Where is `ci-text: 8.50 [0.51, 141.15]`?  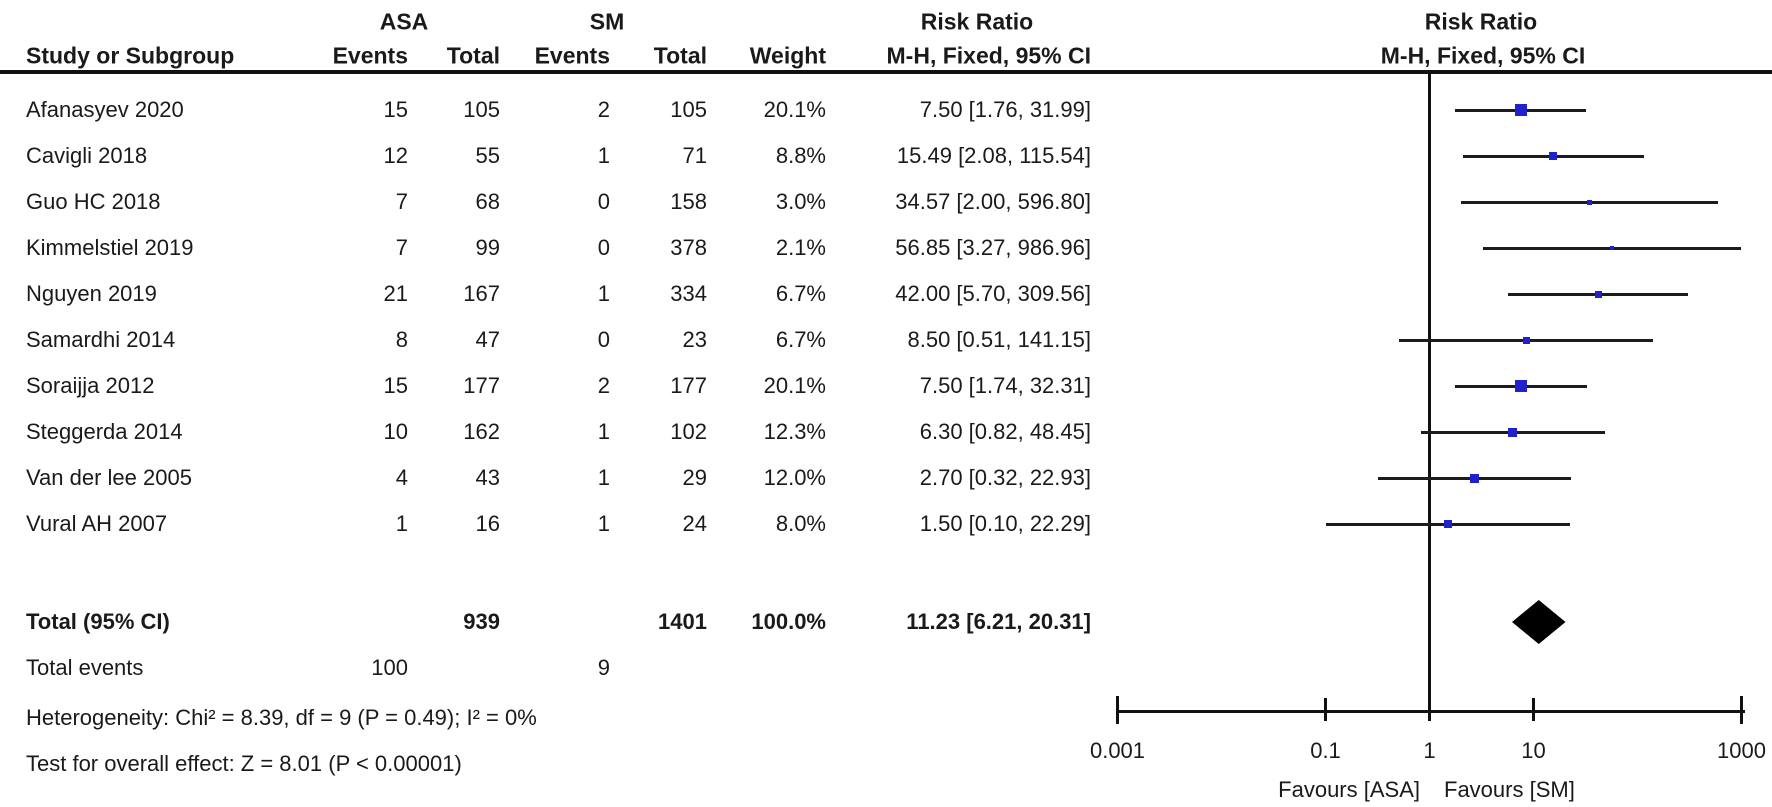
ci-text: 8.50 [0.51, 141.15] is located at coordinates (999, 339).